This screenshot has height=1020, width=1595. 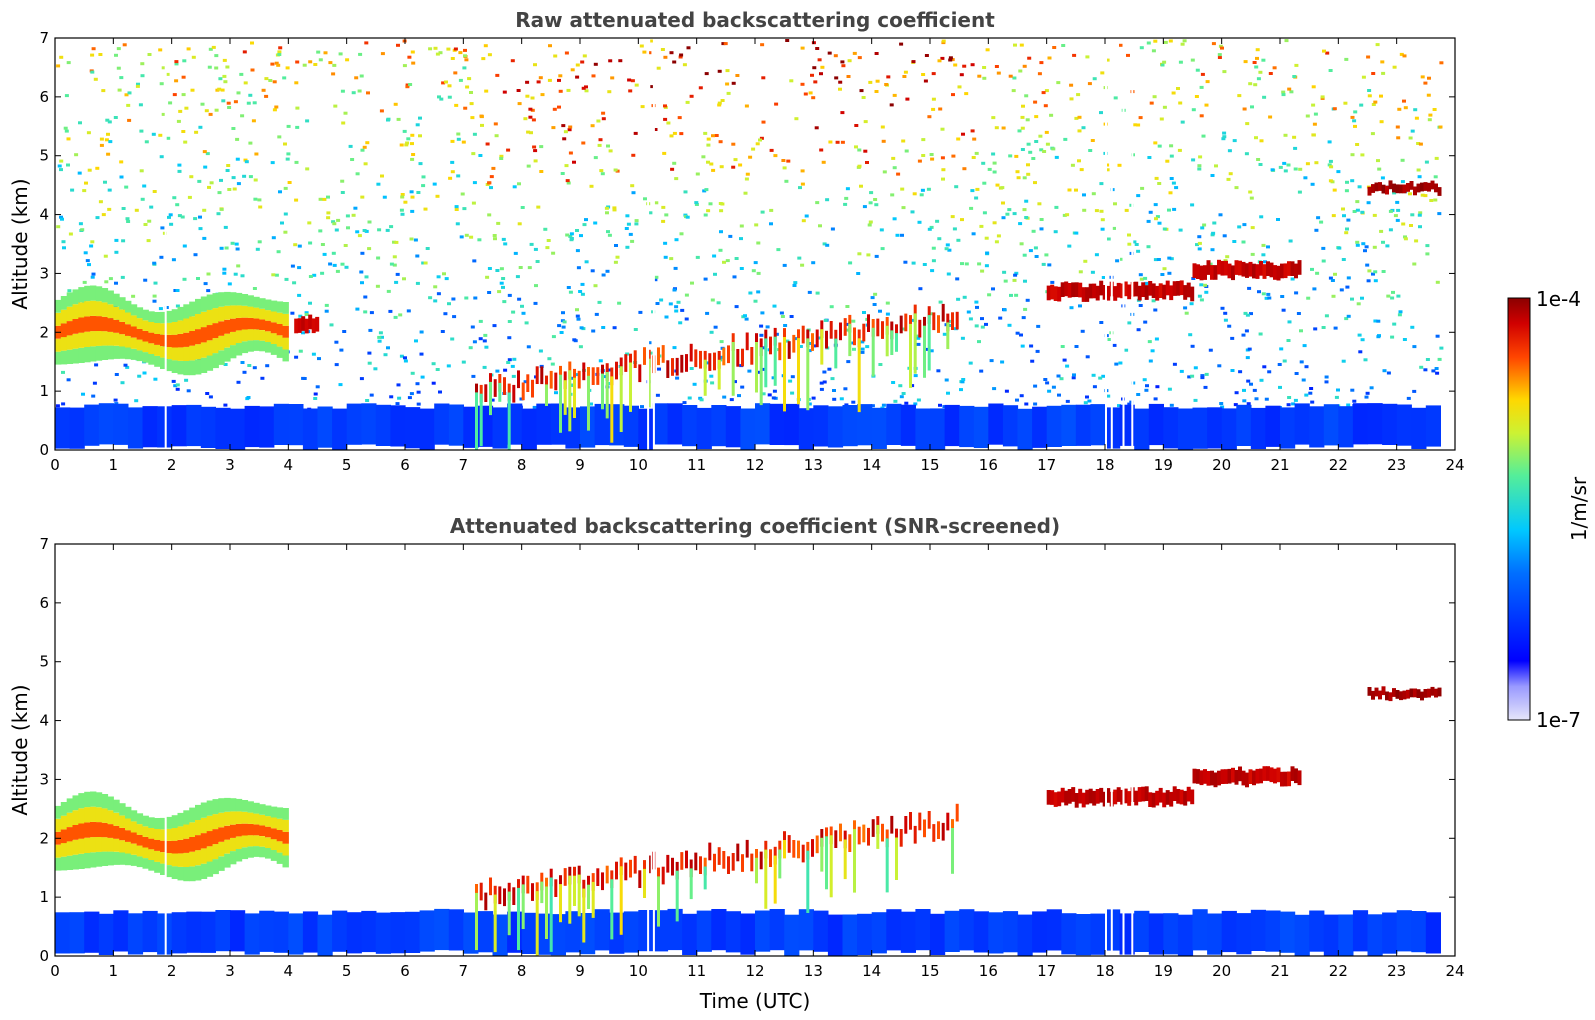 What do you see at coordinates (871, 465) in the screenshot?
I see `x-tick-label: 14` at bounding box center [871, 465].